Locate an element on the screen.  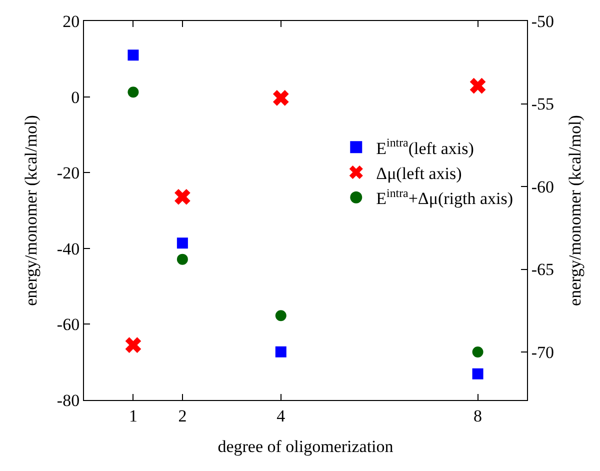
y2-tick-label: -70 is located at coordinates (542, 352).